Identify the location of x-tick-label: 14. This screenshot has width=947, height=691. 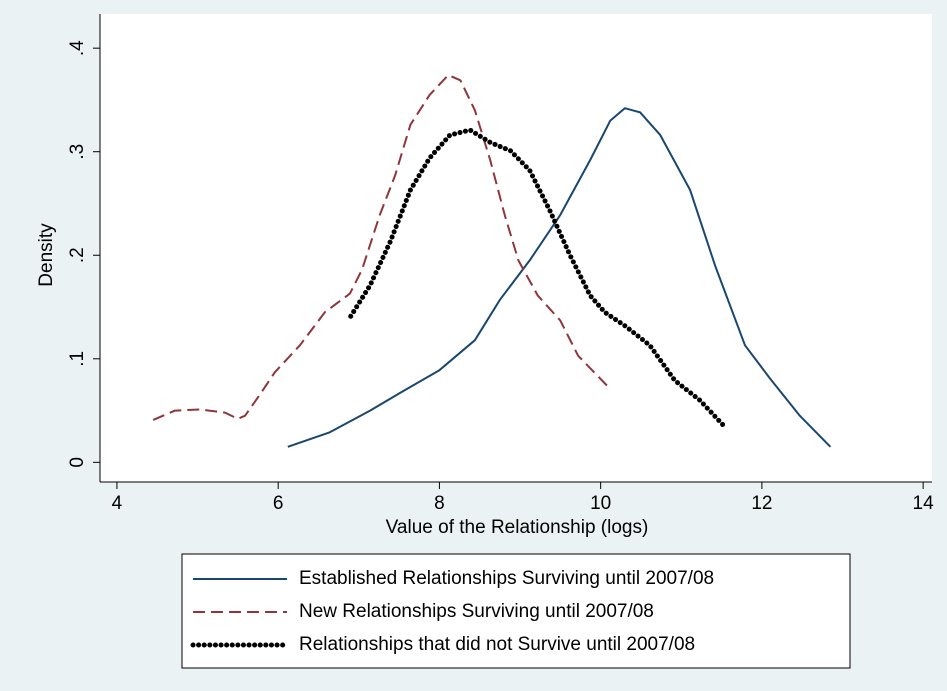
(924, 503).